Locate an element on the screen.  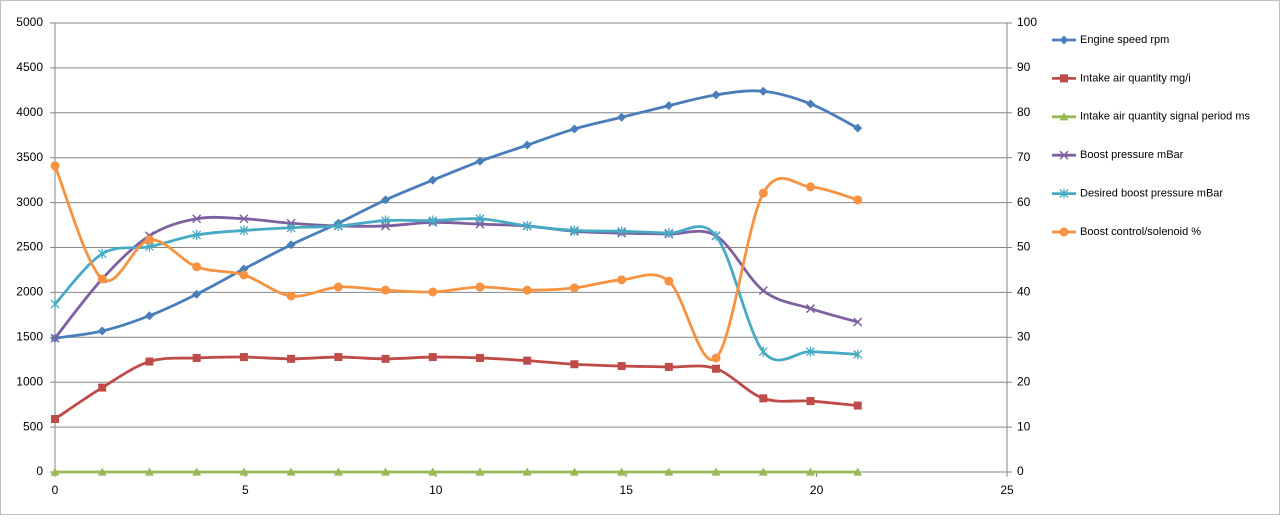
legend-text: Boost control/solenoid % is located at coordinates (1140, 232).